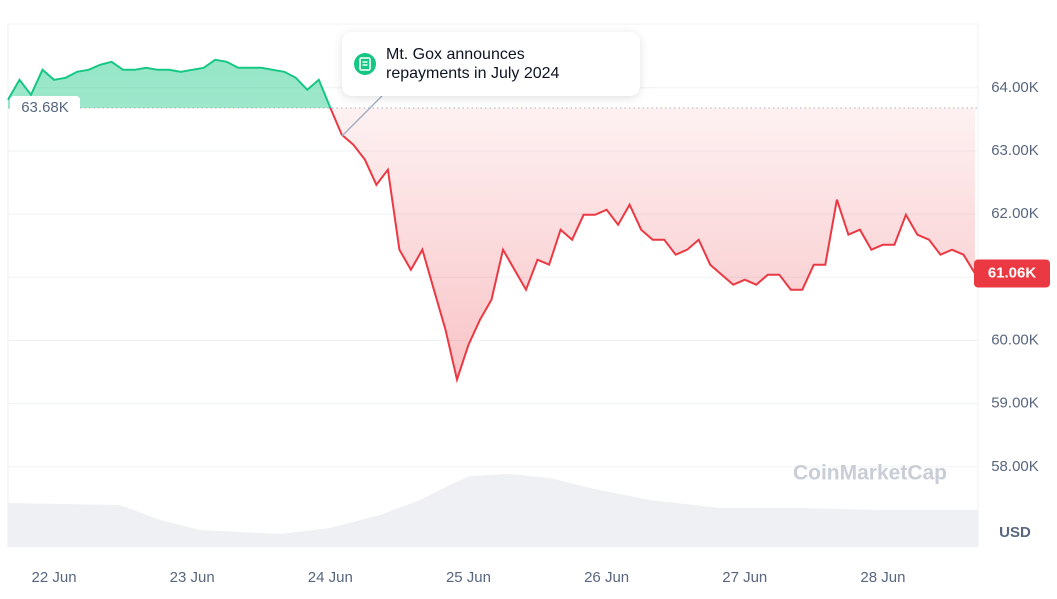 This screenshot has width=1057, height=599. I want to click on watermark: CoinMarketCap, so click(870, 473).